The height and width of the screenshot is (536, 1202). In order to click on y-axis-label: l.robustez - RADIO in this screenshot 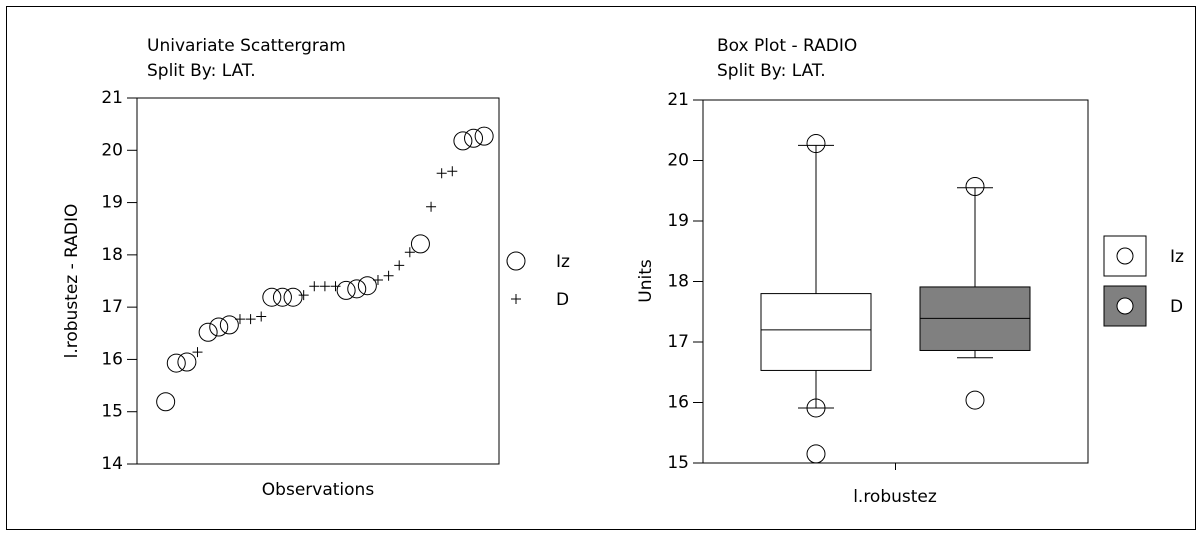, I will do `click(72, 281)`.